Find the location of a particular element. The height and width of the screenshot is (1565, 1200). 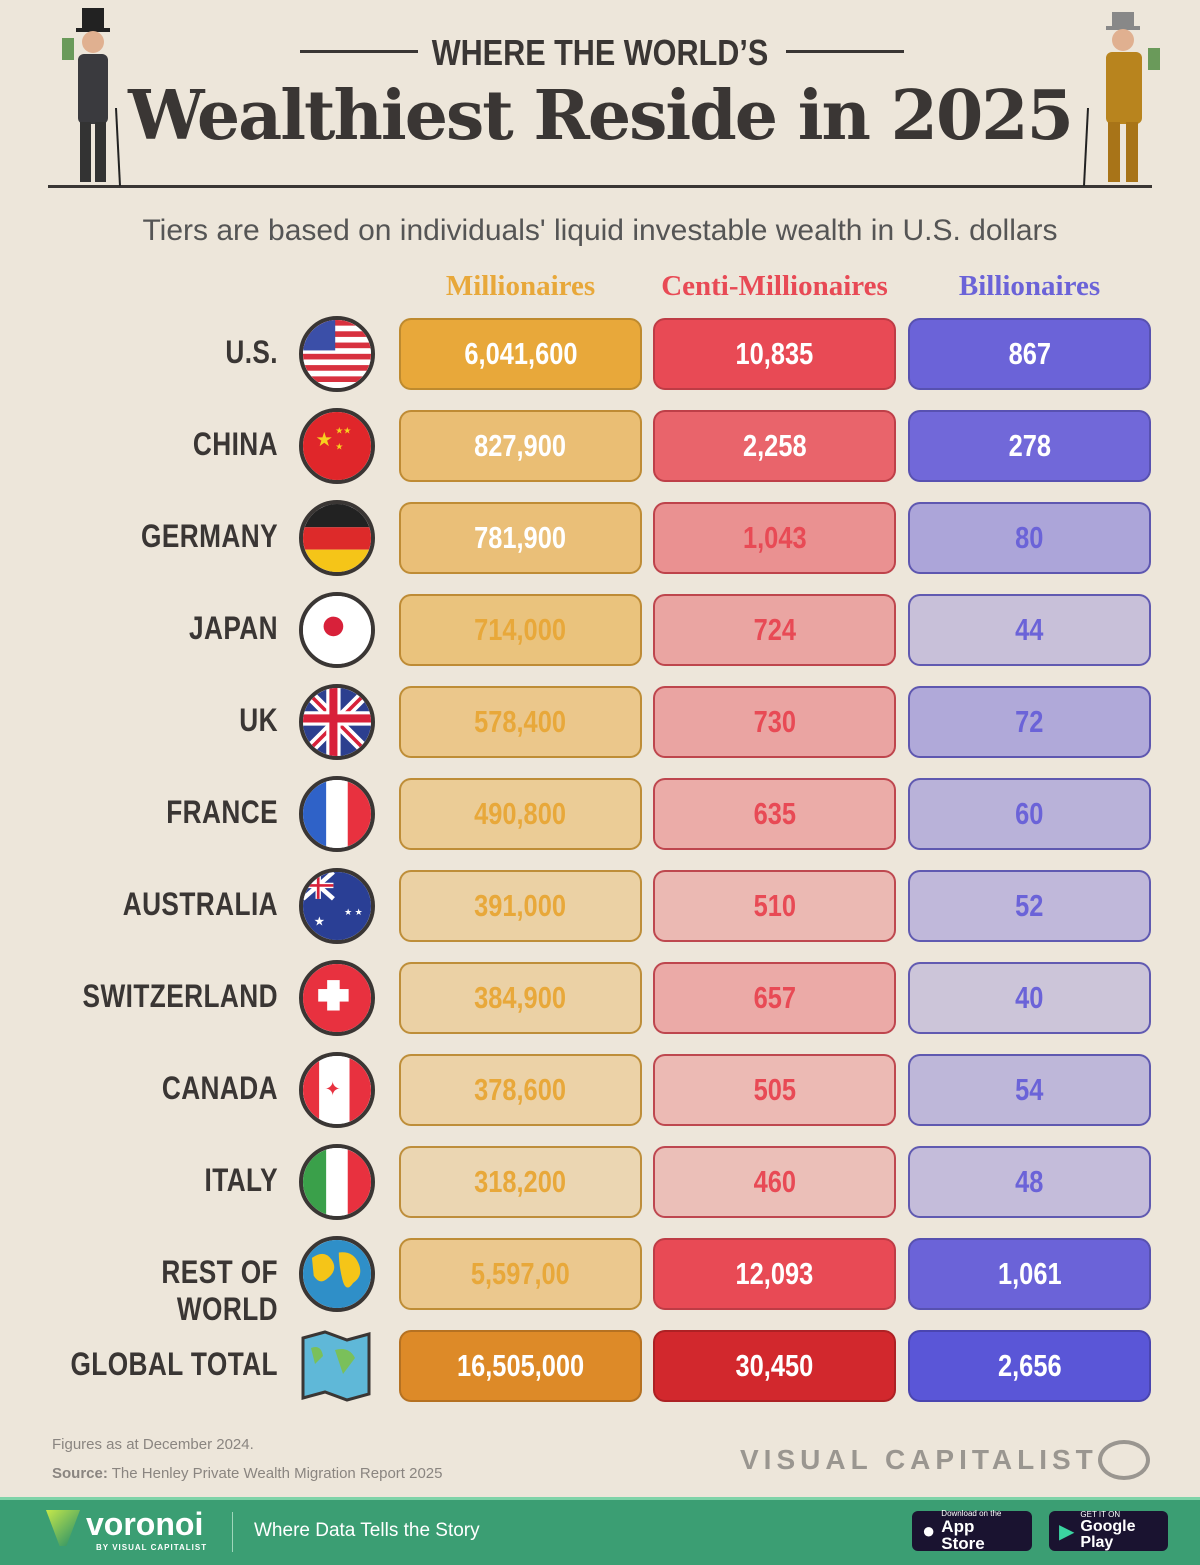

billionaires-cell: 1,061 is located at coordinates (1029, 1274).